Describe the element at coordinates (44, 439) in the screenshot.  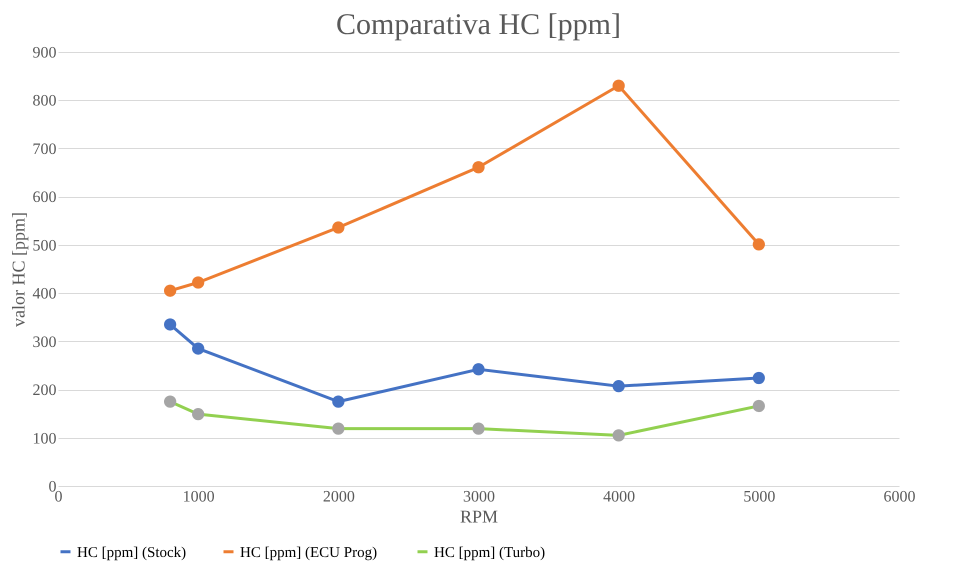
I see `y-tick-label: 100` at that location.